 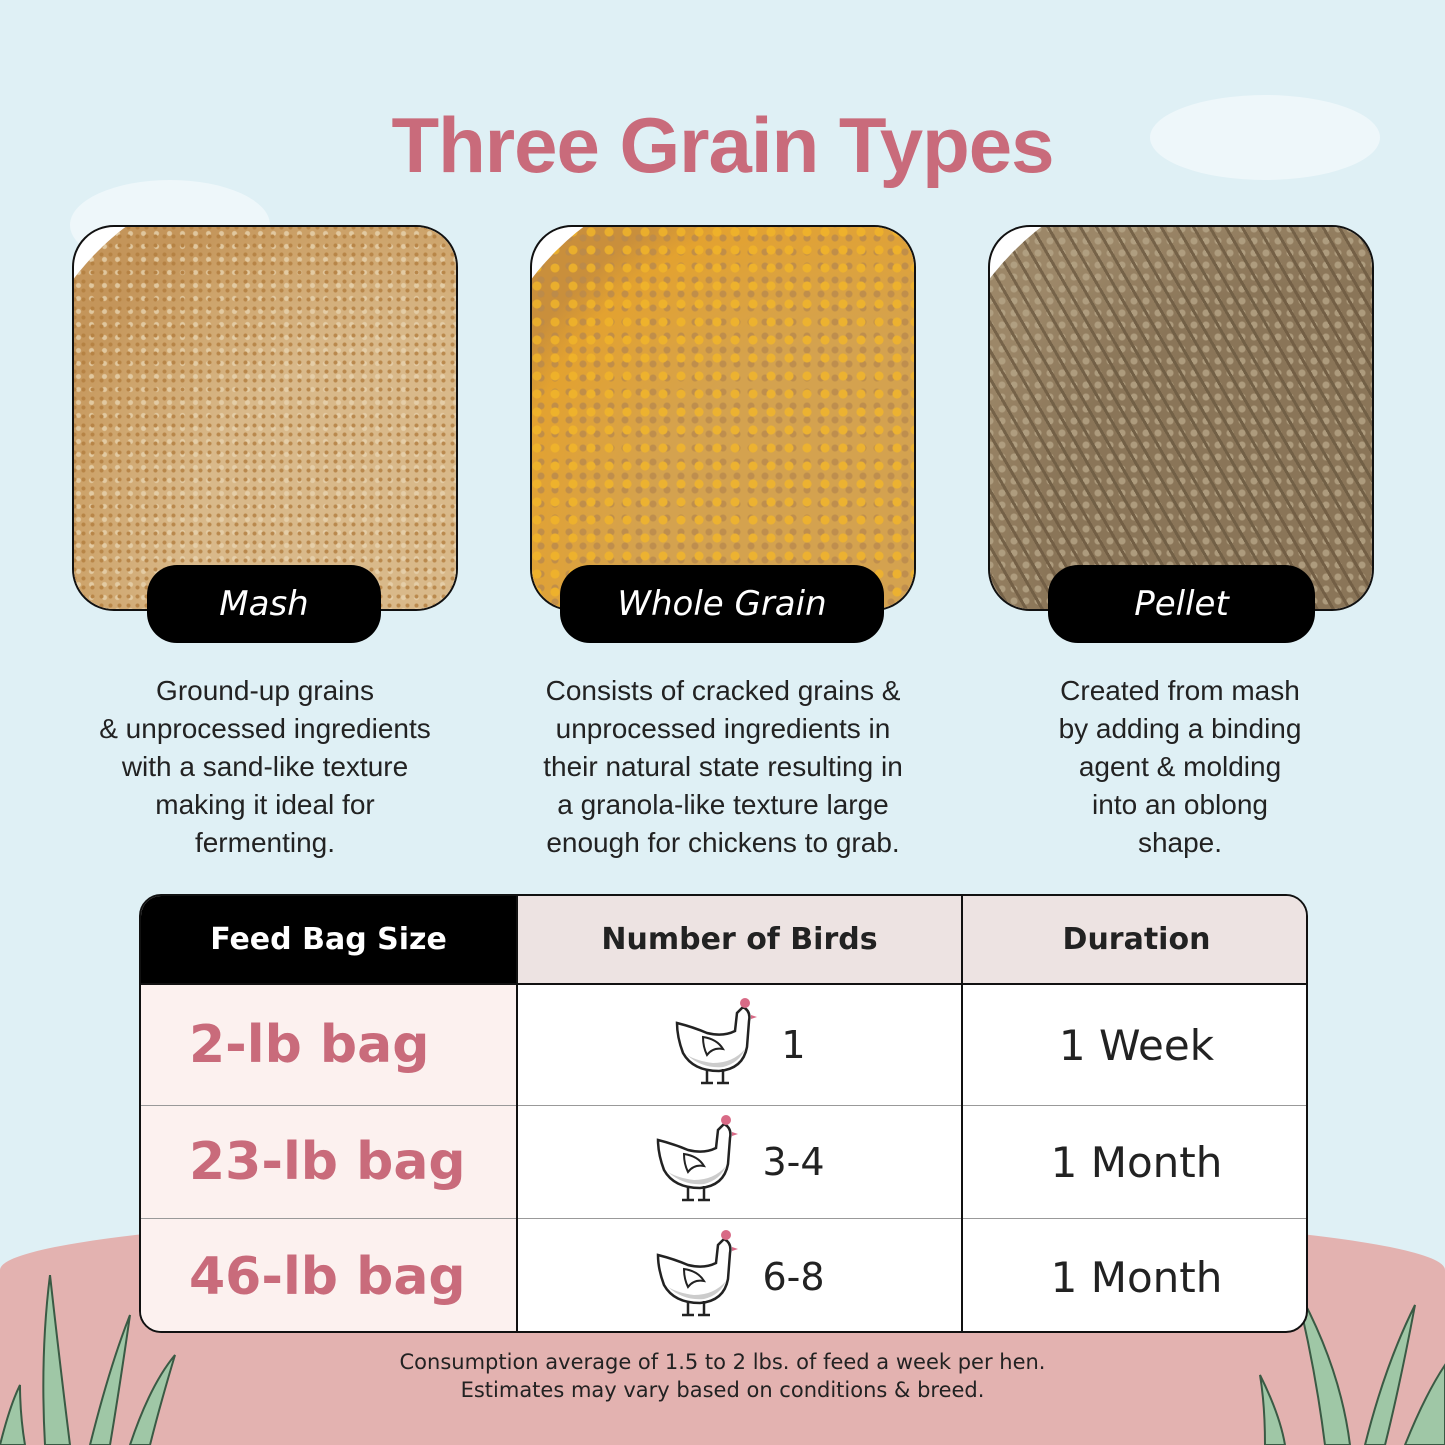 I want to click on header-feed-bag-size: Feed Bag Size, so click(x=328, y=940).